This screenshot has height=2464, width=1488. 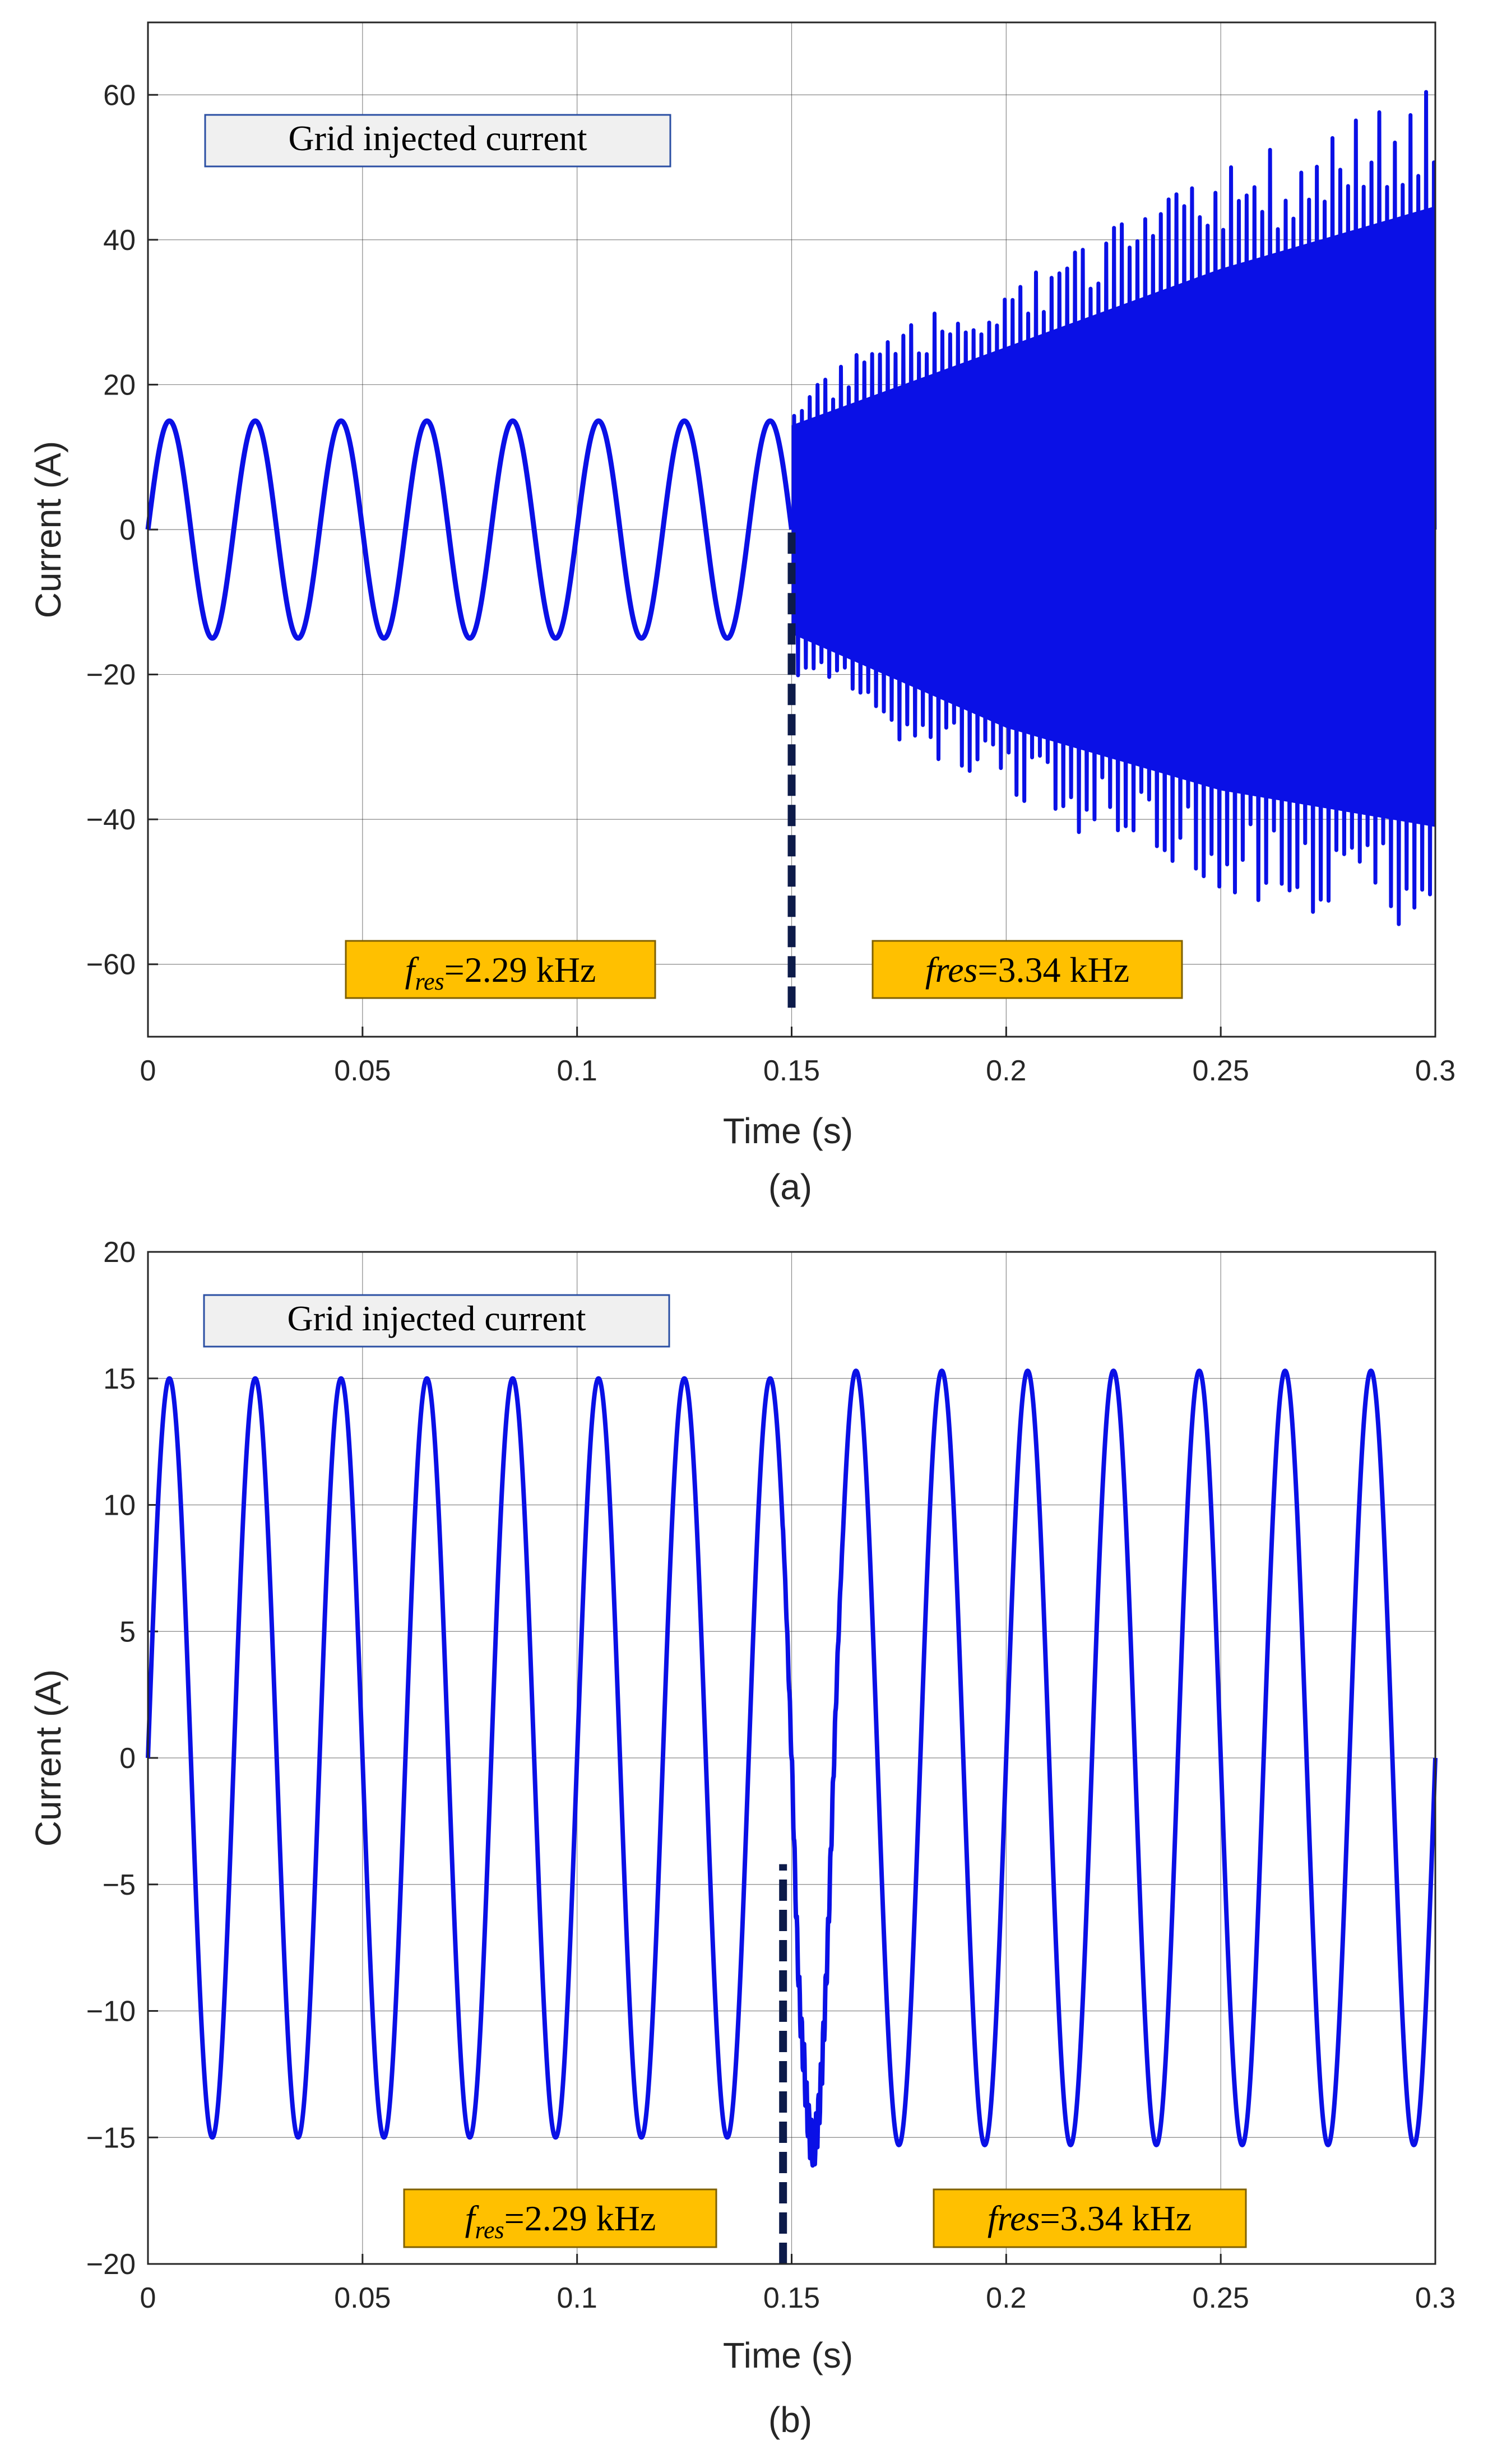 I want to click on x-axis-label-b: Time (s), so click(x=788, y=2355).